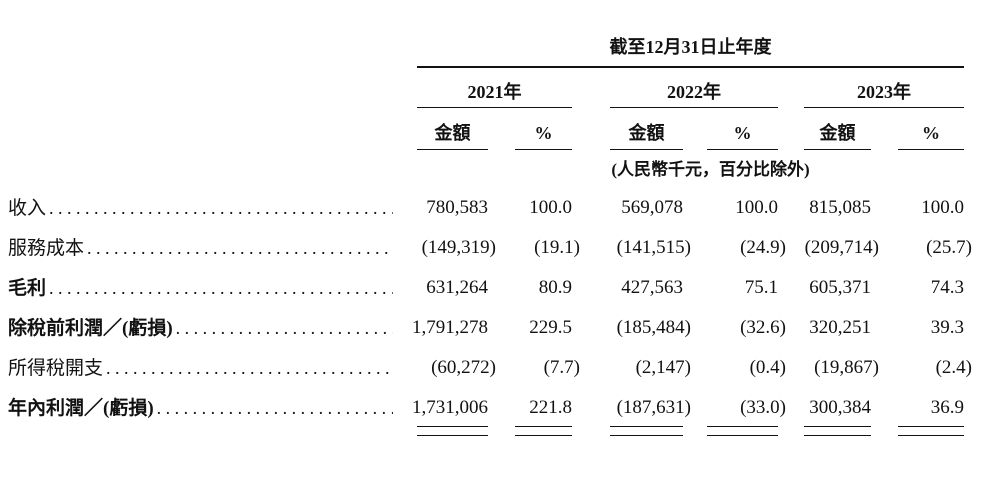 Image resolution: width=1007 pixels, height=479 pixels. What do you see at coordinates (953, 367) in the screenshot?
I see `percent-cell: (2.4)` at bounding box center [953, 367].